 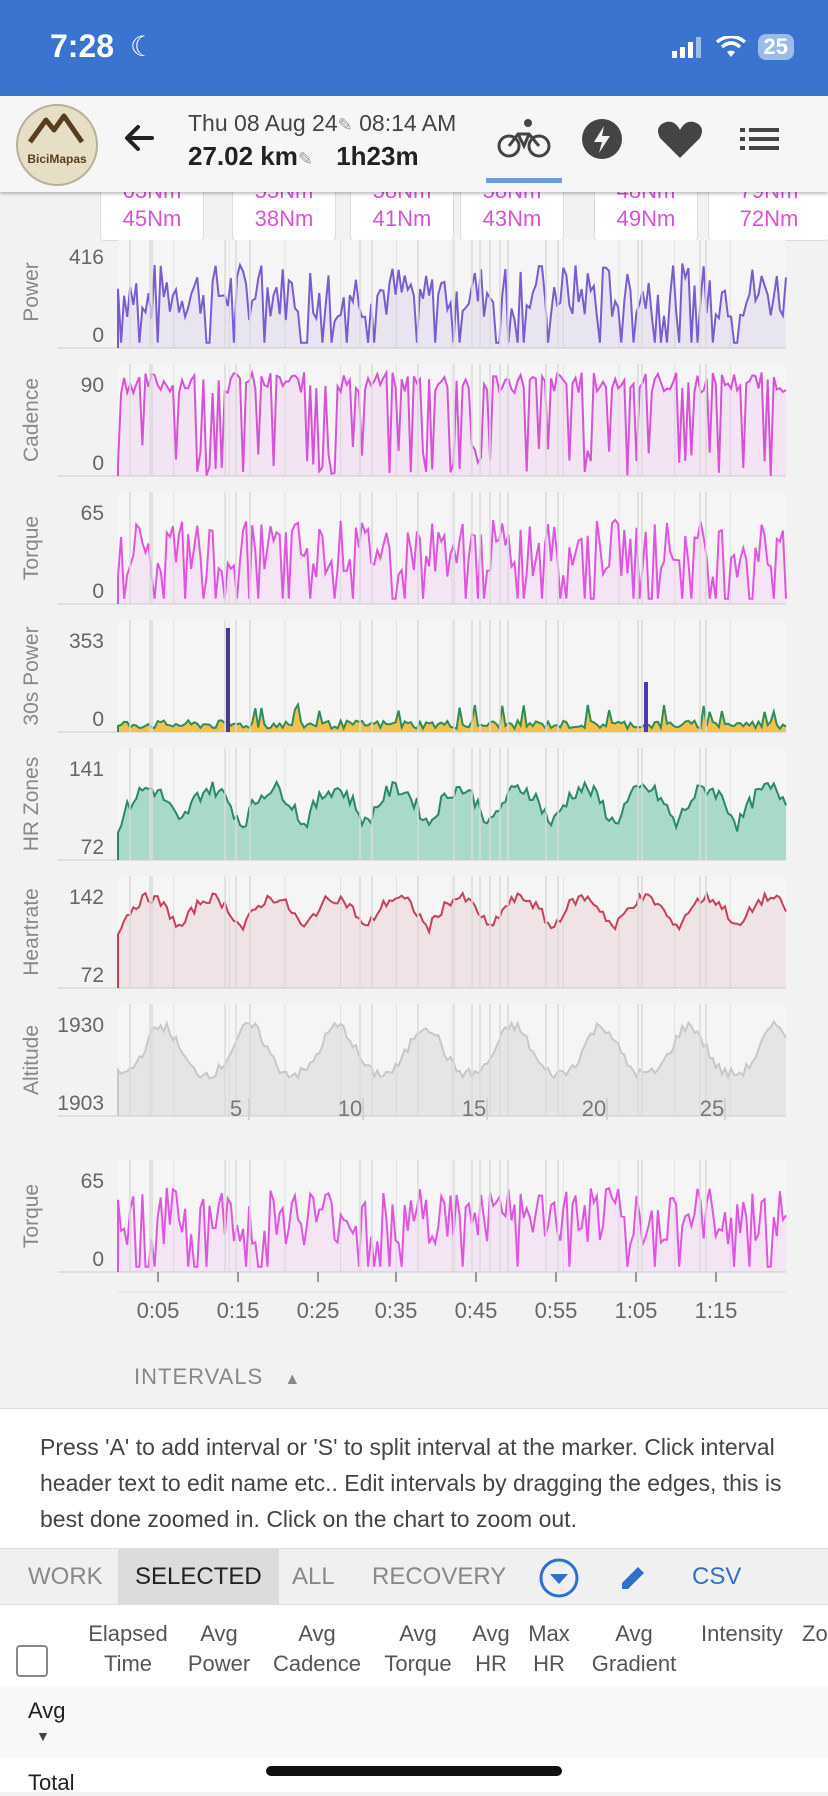 What do you see at coordinates (92, 975) in the screenshot?
I see `y-tick-min: 72` at bounding box center [92, 975].